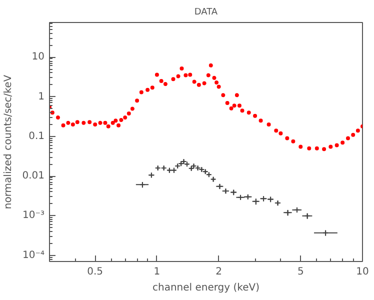 This screenshot has height=300, width=374. I want to click on y-tick-label: 0.01, so click(33, 176).